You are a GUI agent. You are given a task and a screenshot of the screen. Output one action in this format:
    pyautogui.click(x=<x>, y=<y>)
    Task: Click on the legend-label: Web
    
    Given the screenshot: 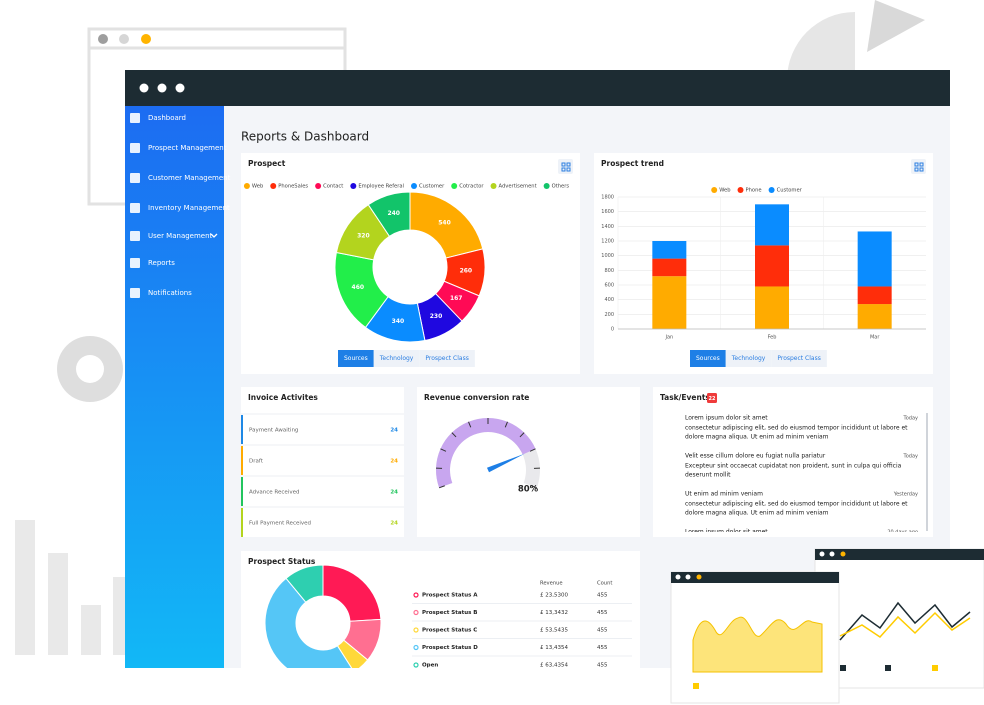 What is the action you would take?
    pyautogui.click(x=258, y=187)
    